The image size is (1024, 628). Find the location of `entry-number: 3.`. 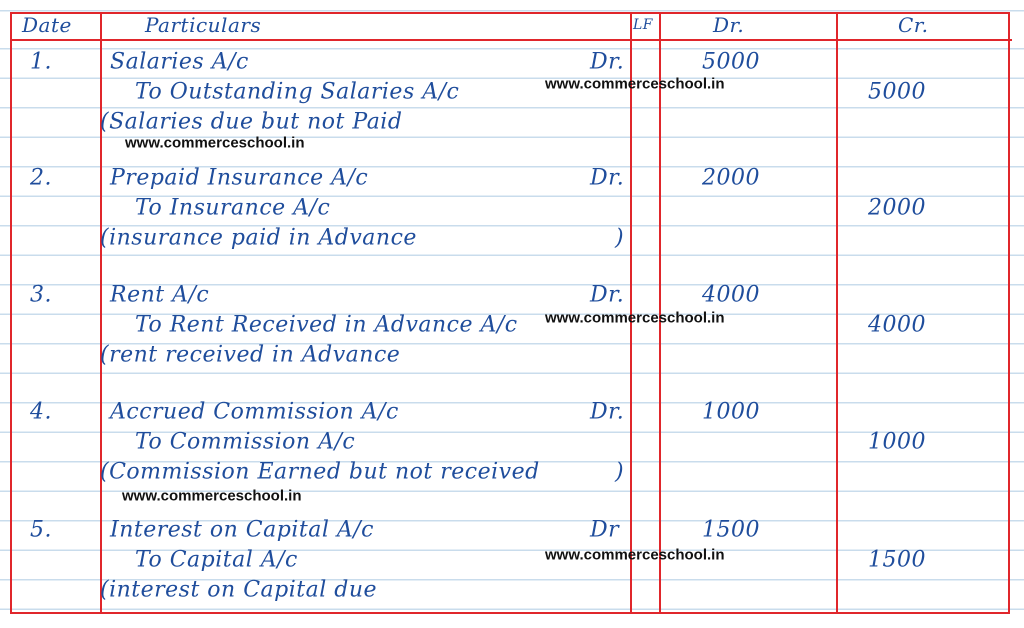

entry-number: 3. is located at coordinates (41, 295).